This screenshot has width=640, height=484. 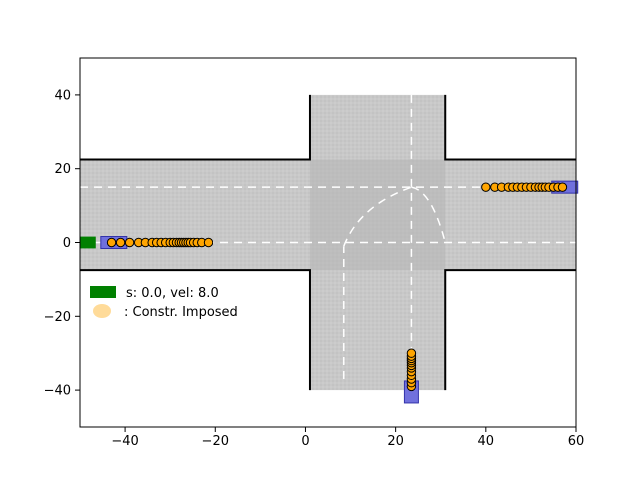 What do you see at coordinates (62, 95) in the screenshot?
I see `y-tick-label-4: 40` at bounding box center [62, 95].